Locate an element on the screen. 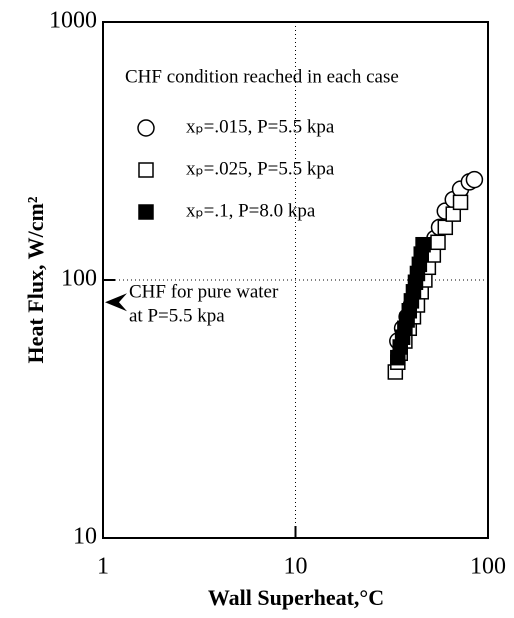 The width and height of the screenshot is (514, 618). y-tick-label: 100 is located at coordinates (79, 279).